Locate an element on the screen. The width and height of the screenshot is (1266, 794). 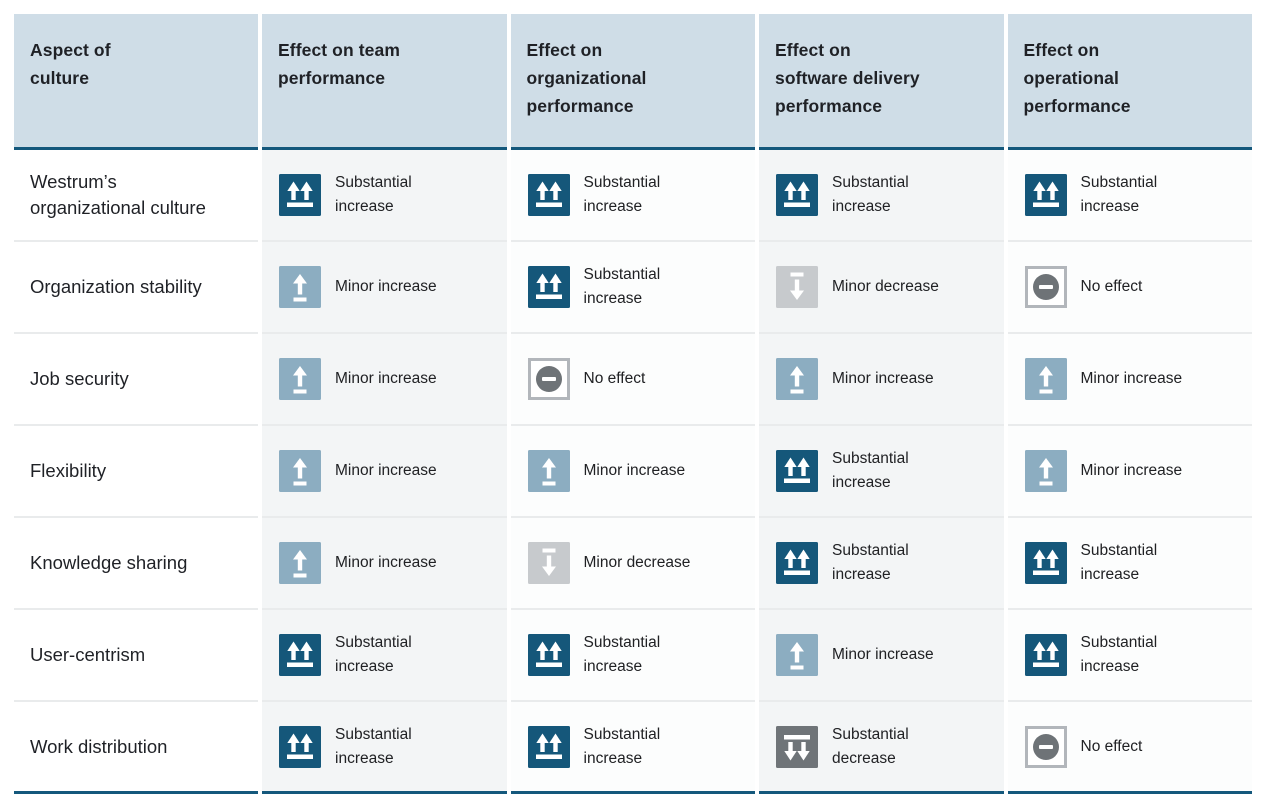
aspect-cell: Westrum’s organizational culture is located at coordinates (136, 196).